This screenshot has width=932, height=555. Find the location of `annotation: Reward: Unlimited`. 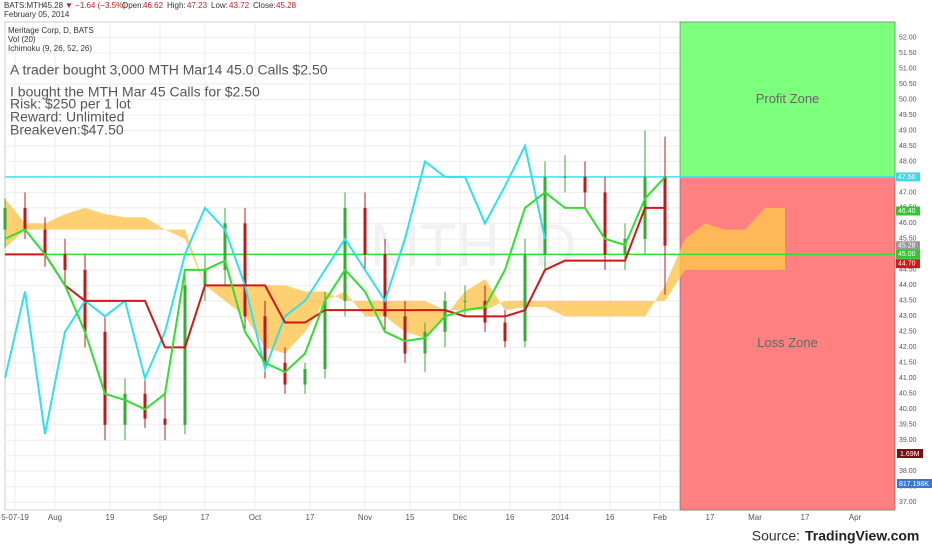

annotation: Reward: Unlimited is located at coordinates (67, 117).